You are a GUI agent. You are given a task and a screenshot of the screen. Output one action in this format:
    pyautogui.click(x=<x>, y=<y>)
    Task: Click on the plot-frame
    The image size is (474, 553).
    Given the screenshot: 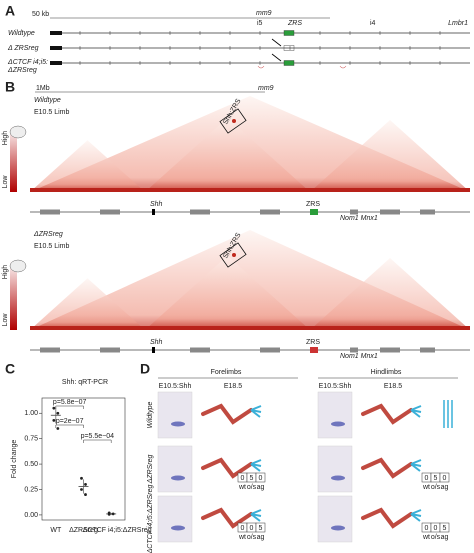 What is the action you would take?
    pyautogui.click(x=83, y=459)
    